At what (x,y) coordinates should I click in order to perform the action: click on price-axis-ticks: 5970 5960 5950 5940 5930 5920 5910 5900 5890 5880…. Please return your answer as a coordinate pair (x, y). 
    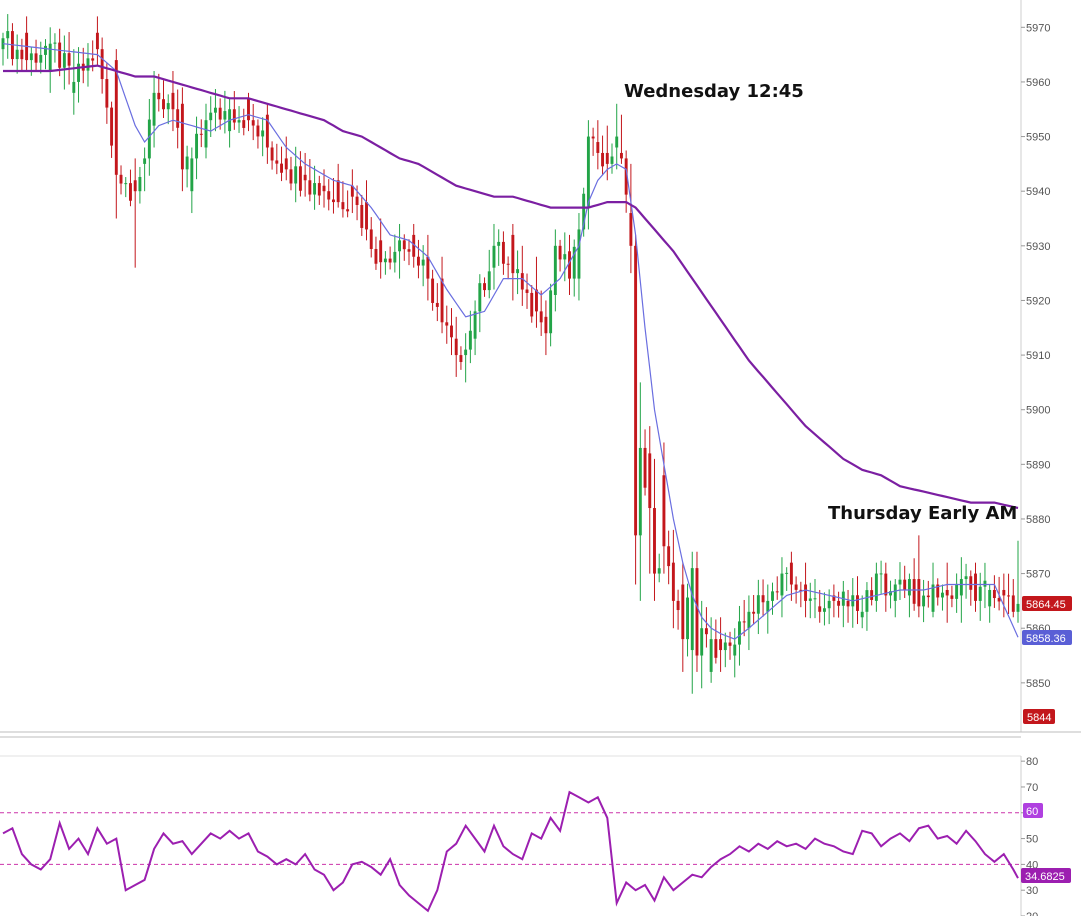
    Looking at the image, I should click on (1035, 356).